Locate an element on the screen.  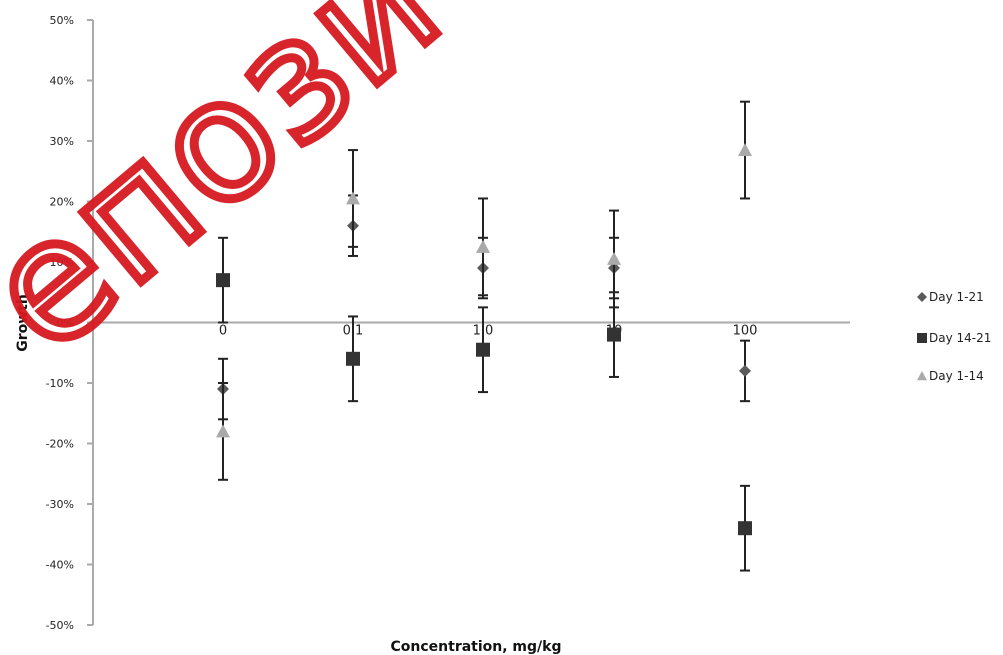
y-tick-label: 30% is located at coordinates (62, 141).